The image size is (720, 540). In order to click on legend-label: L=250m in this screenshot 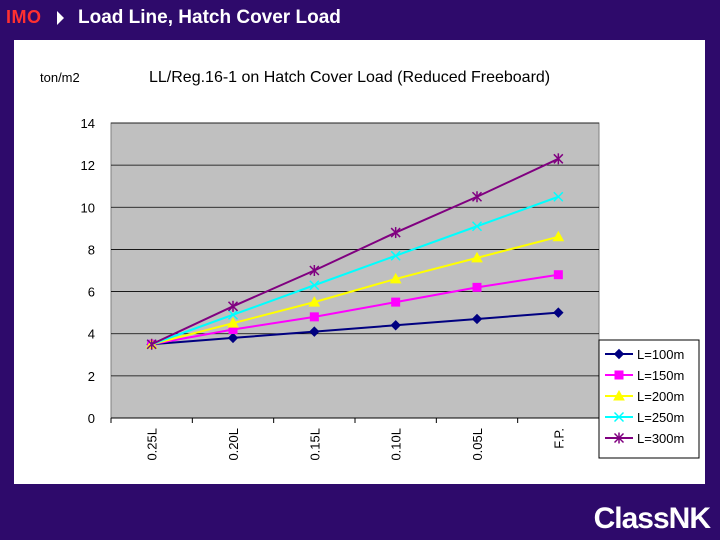, I will do `click(660, 417)`.